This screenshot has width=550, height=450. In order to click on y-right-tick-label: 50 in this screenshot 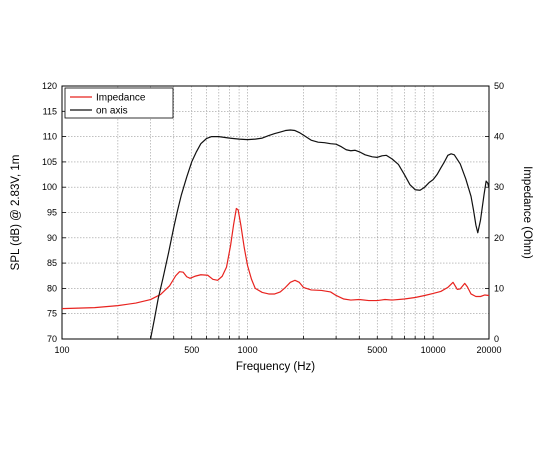, I will do `click(499, 86)`.